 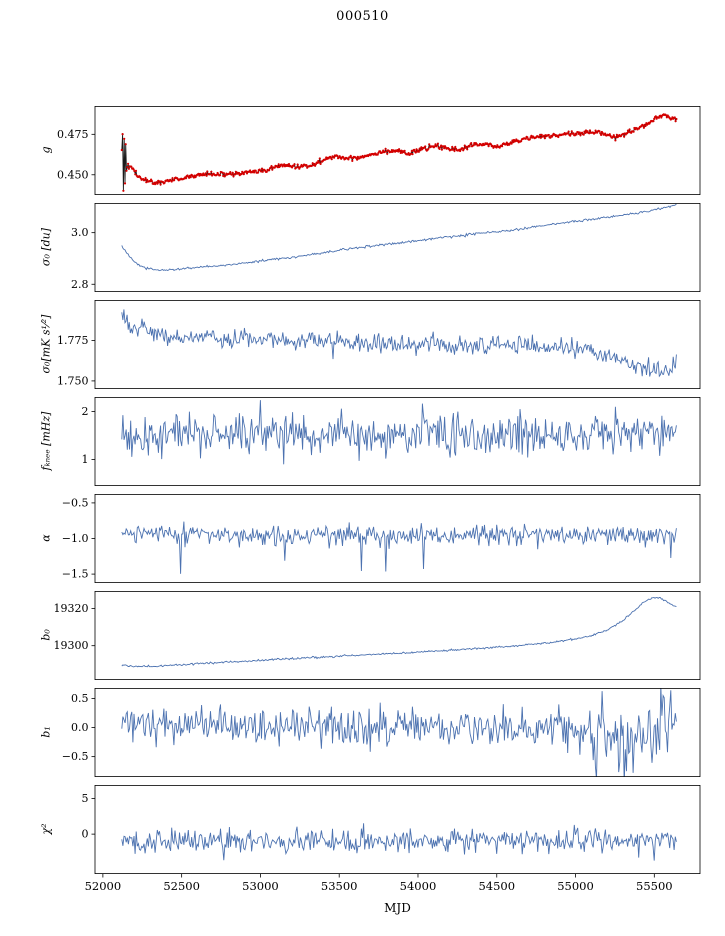 I want to click on plot-area-chi2: 05, so click(x=391, y=831).